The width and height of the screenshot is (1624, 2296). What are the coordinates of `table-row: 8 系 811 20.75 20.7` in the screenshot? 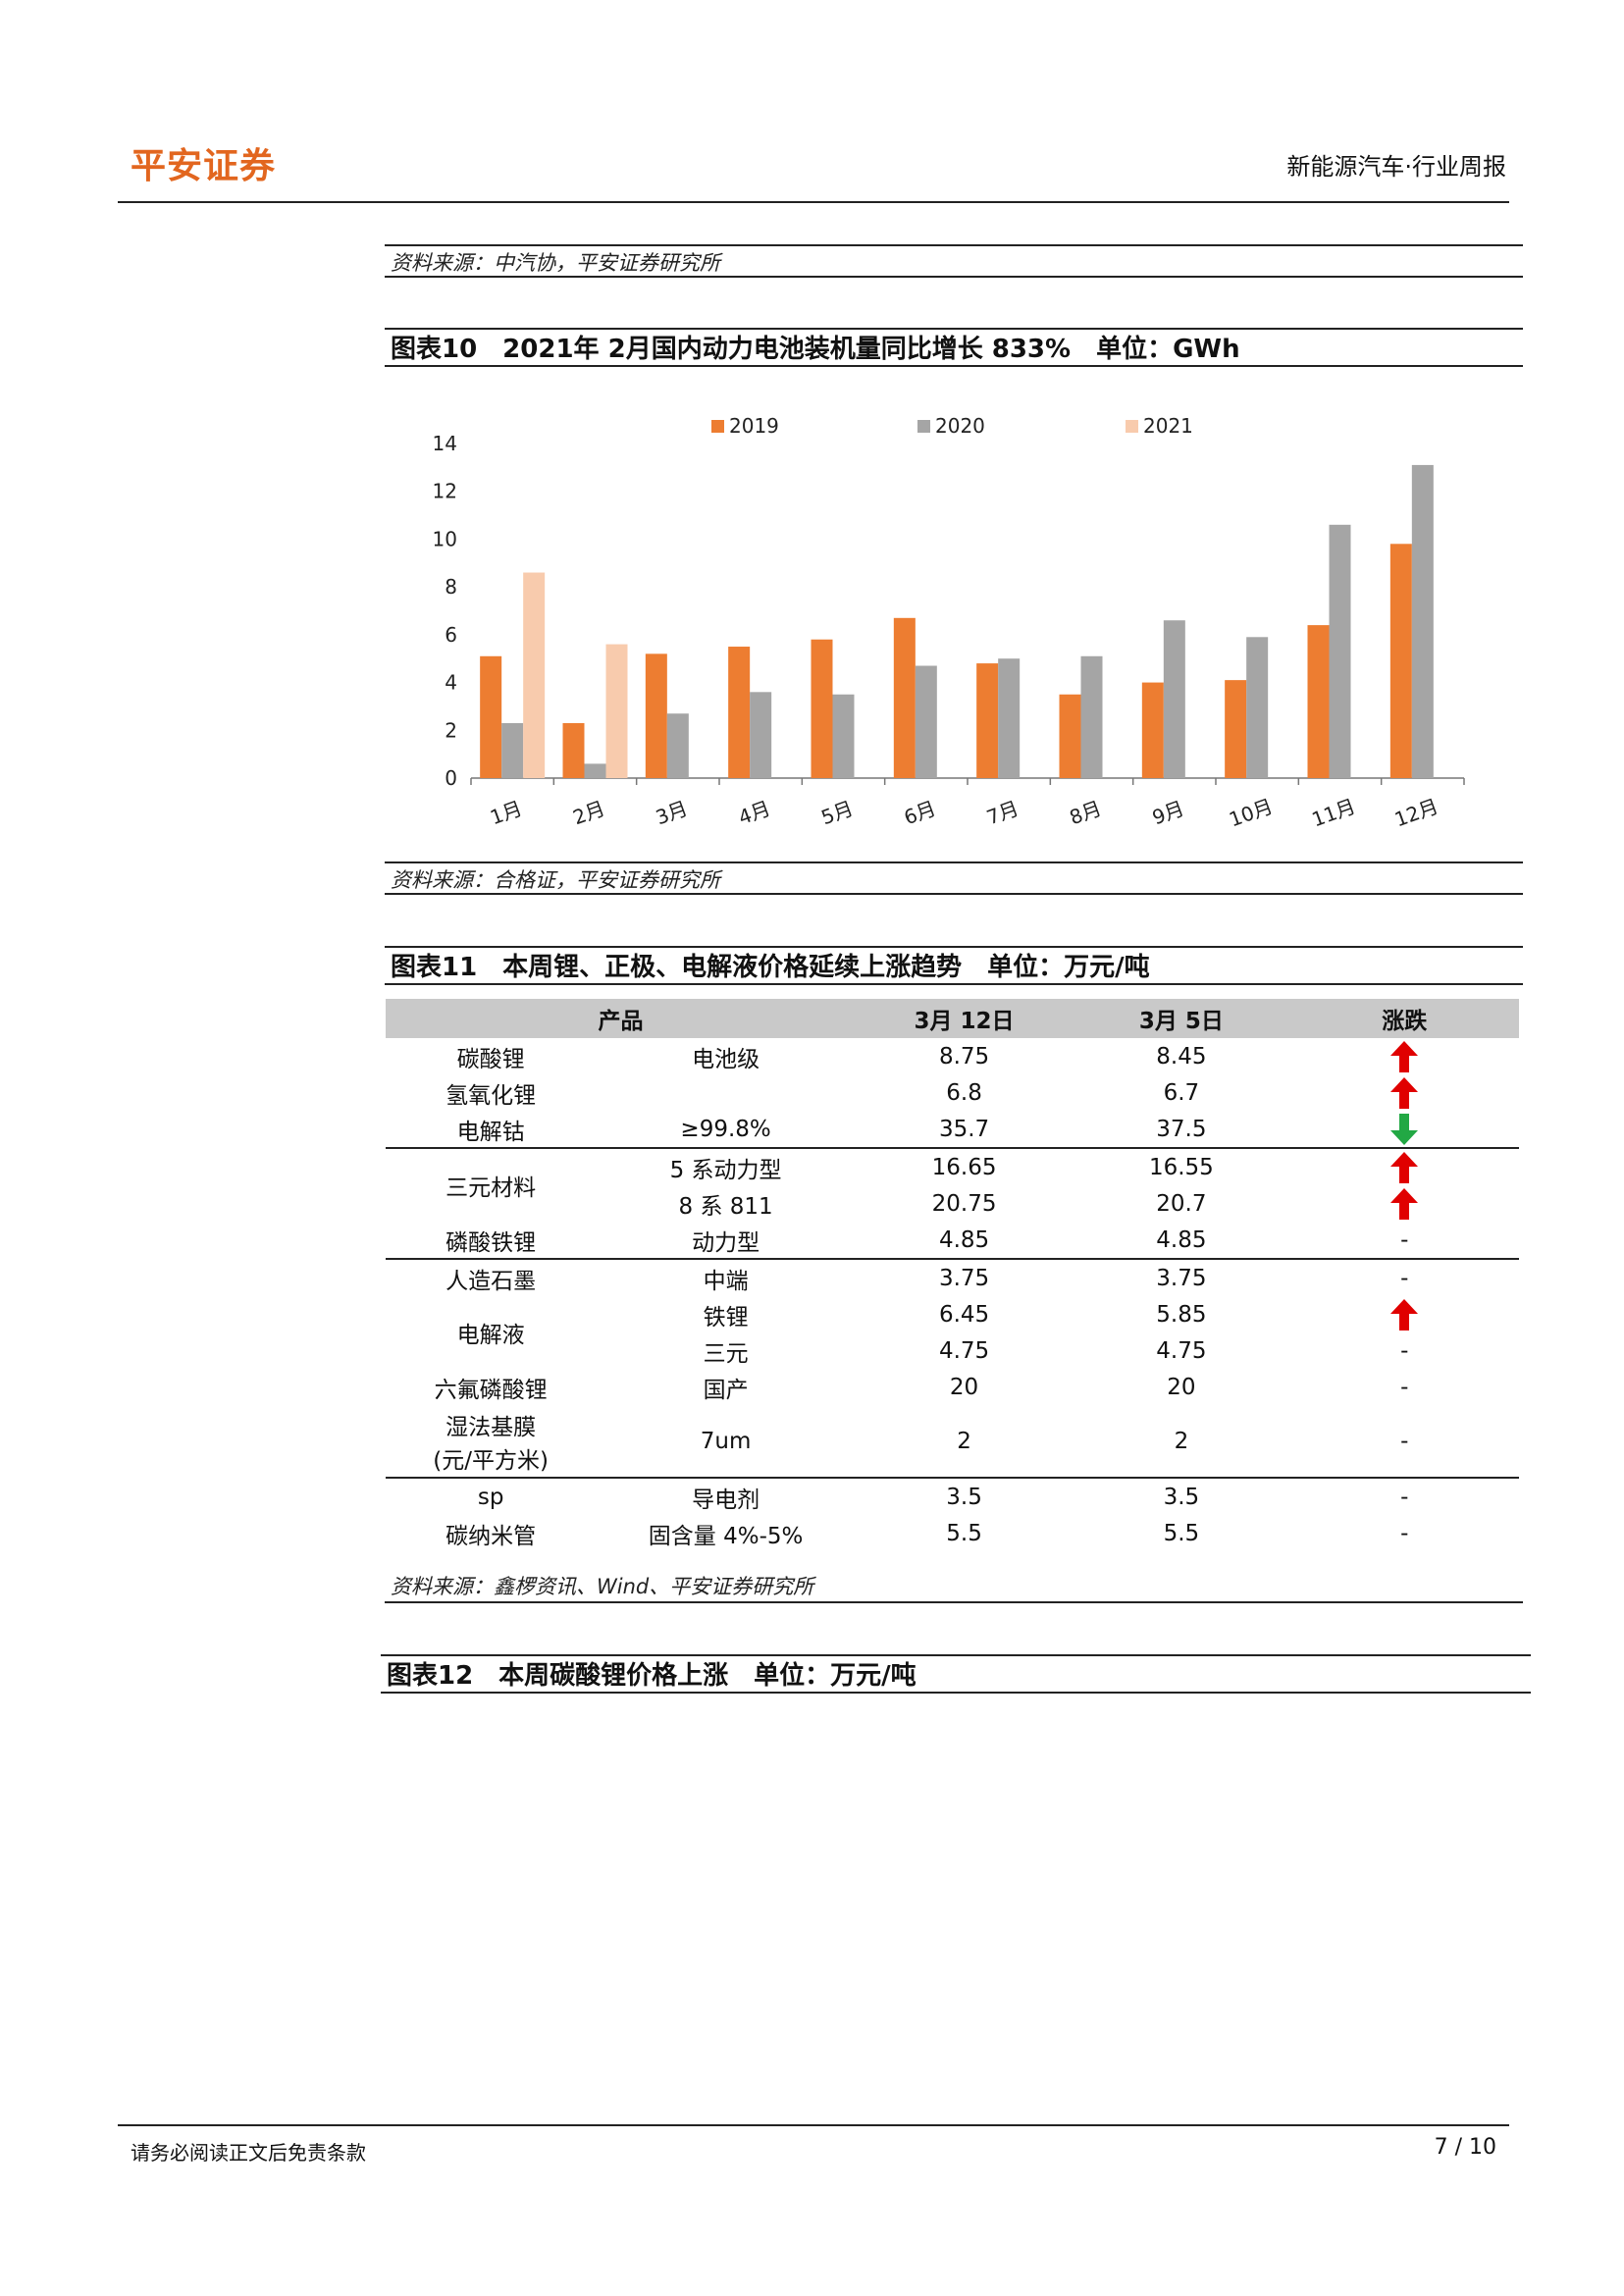 It's located at (952, 1203).